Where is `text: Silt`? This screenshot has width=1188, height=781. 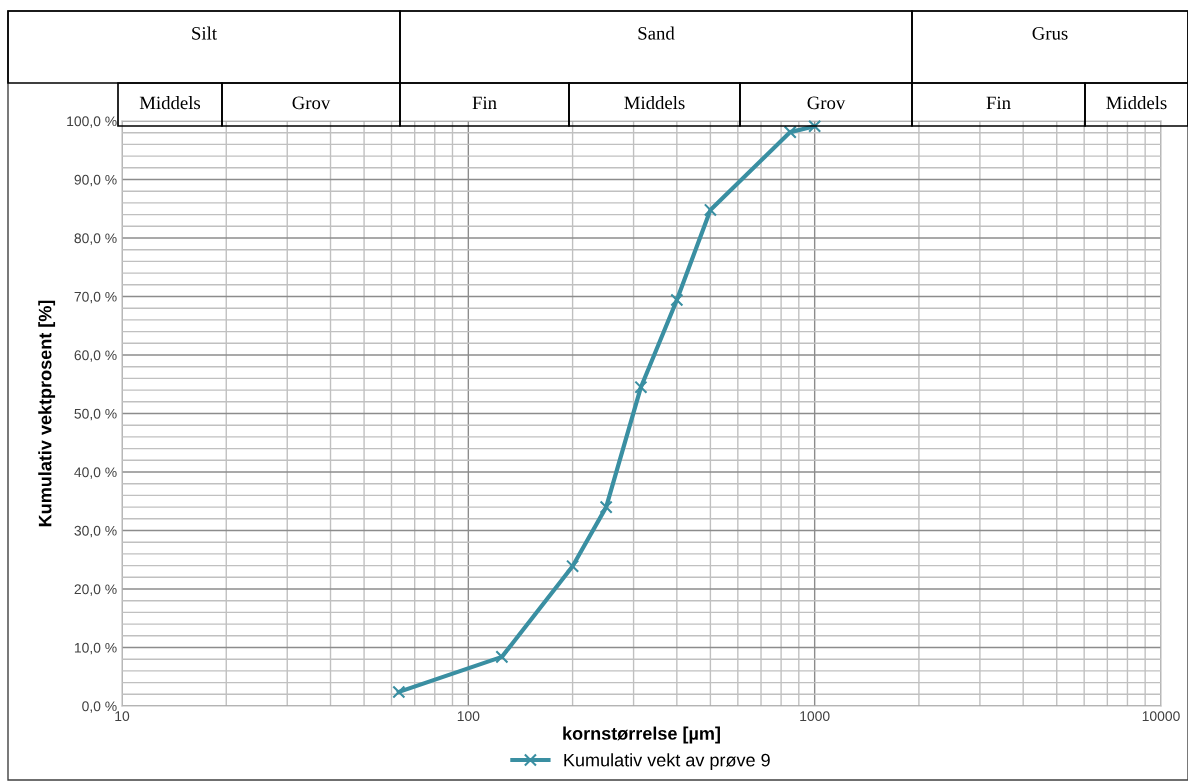
text: Silt is located at coordinates (204, 33).